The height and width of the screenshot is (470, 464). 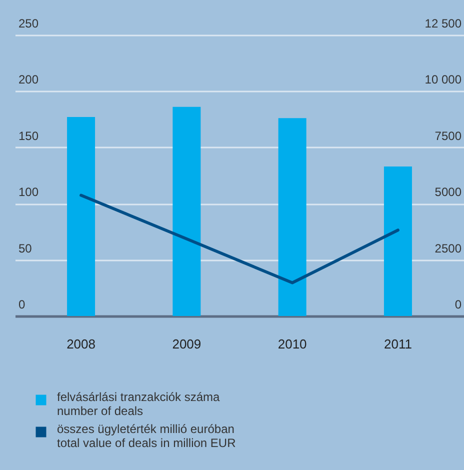 What do you see at coordinates (25, 248) in the screenshot?
I see `y-tick-label: 50` at bounding box center [25, 248].